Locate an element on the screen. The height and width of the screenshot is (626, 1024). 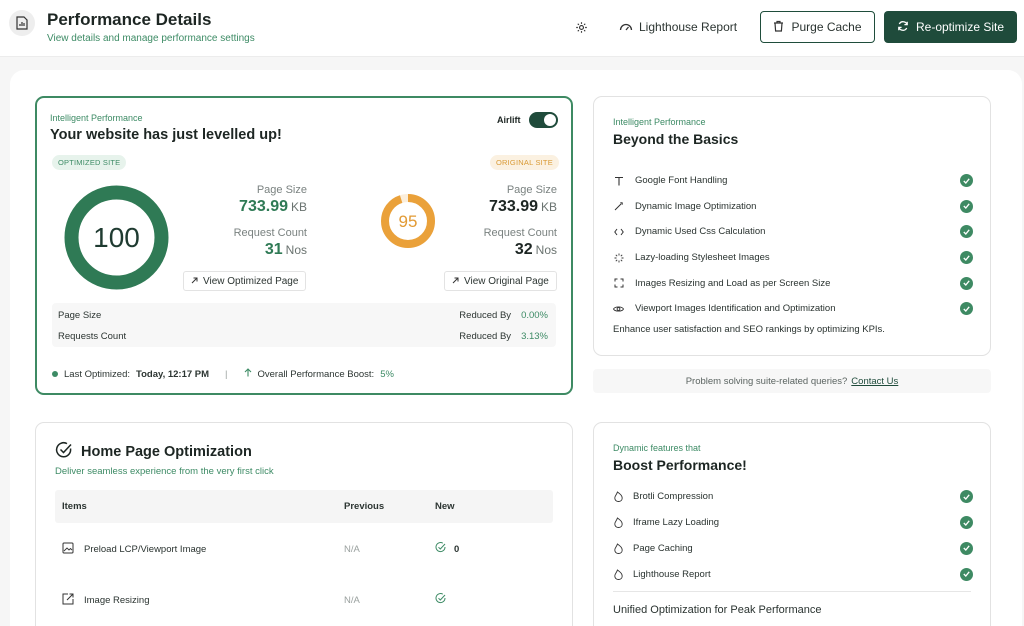
column-header-previous: Previous is located at coordinates (364, 506).